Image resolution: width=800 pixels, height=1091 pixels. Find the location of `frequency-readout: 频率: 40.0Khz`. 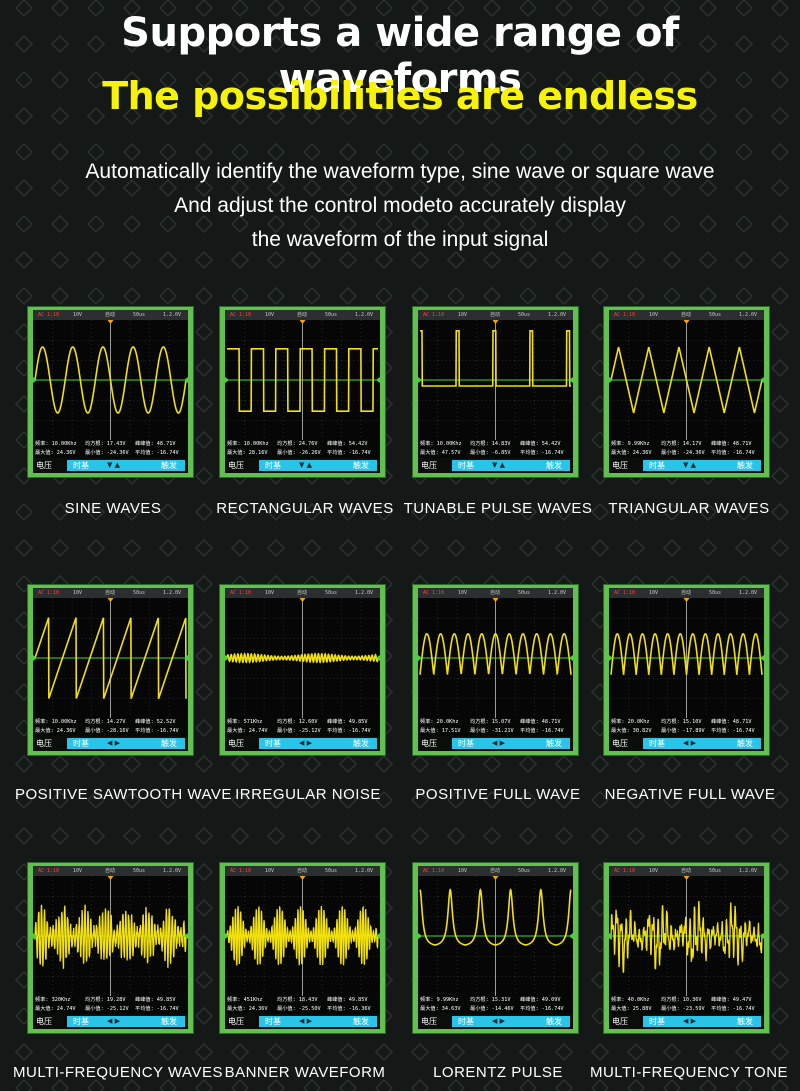

frequency-readout: 频率: 40.0Khz is located at coordinates (630, 1000).